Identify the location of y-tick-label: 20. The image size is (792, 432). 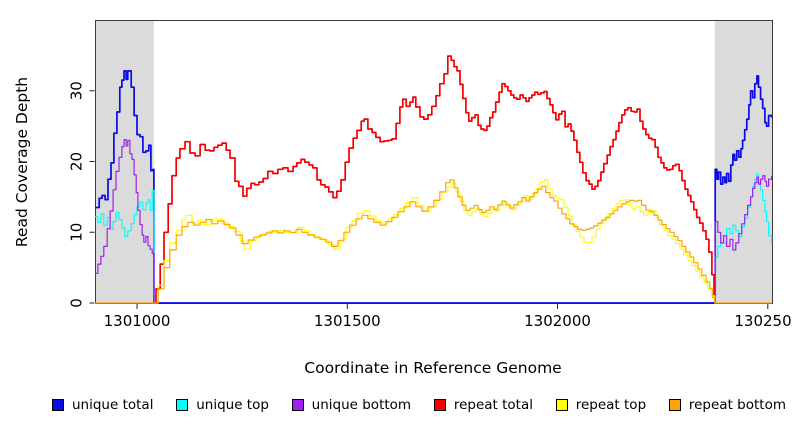
(76, 161).